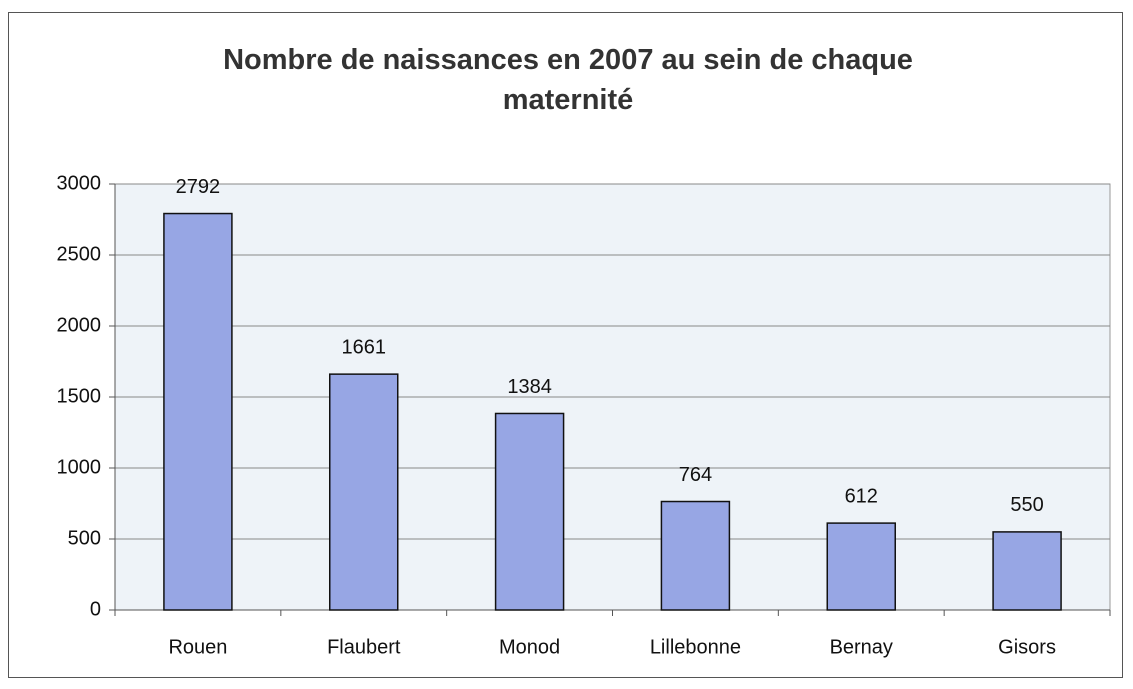 The width and height of the screenshot is (1133, 689). Describe the element at coordinates (197, 647) in the screenshot. I see `x-tick-label: Rouen` at that location.